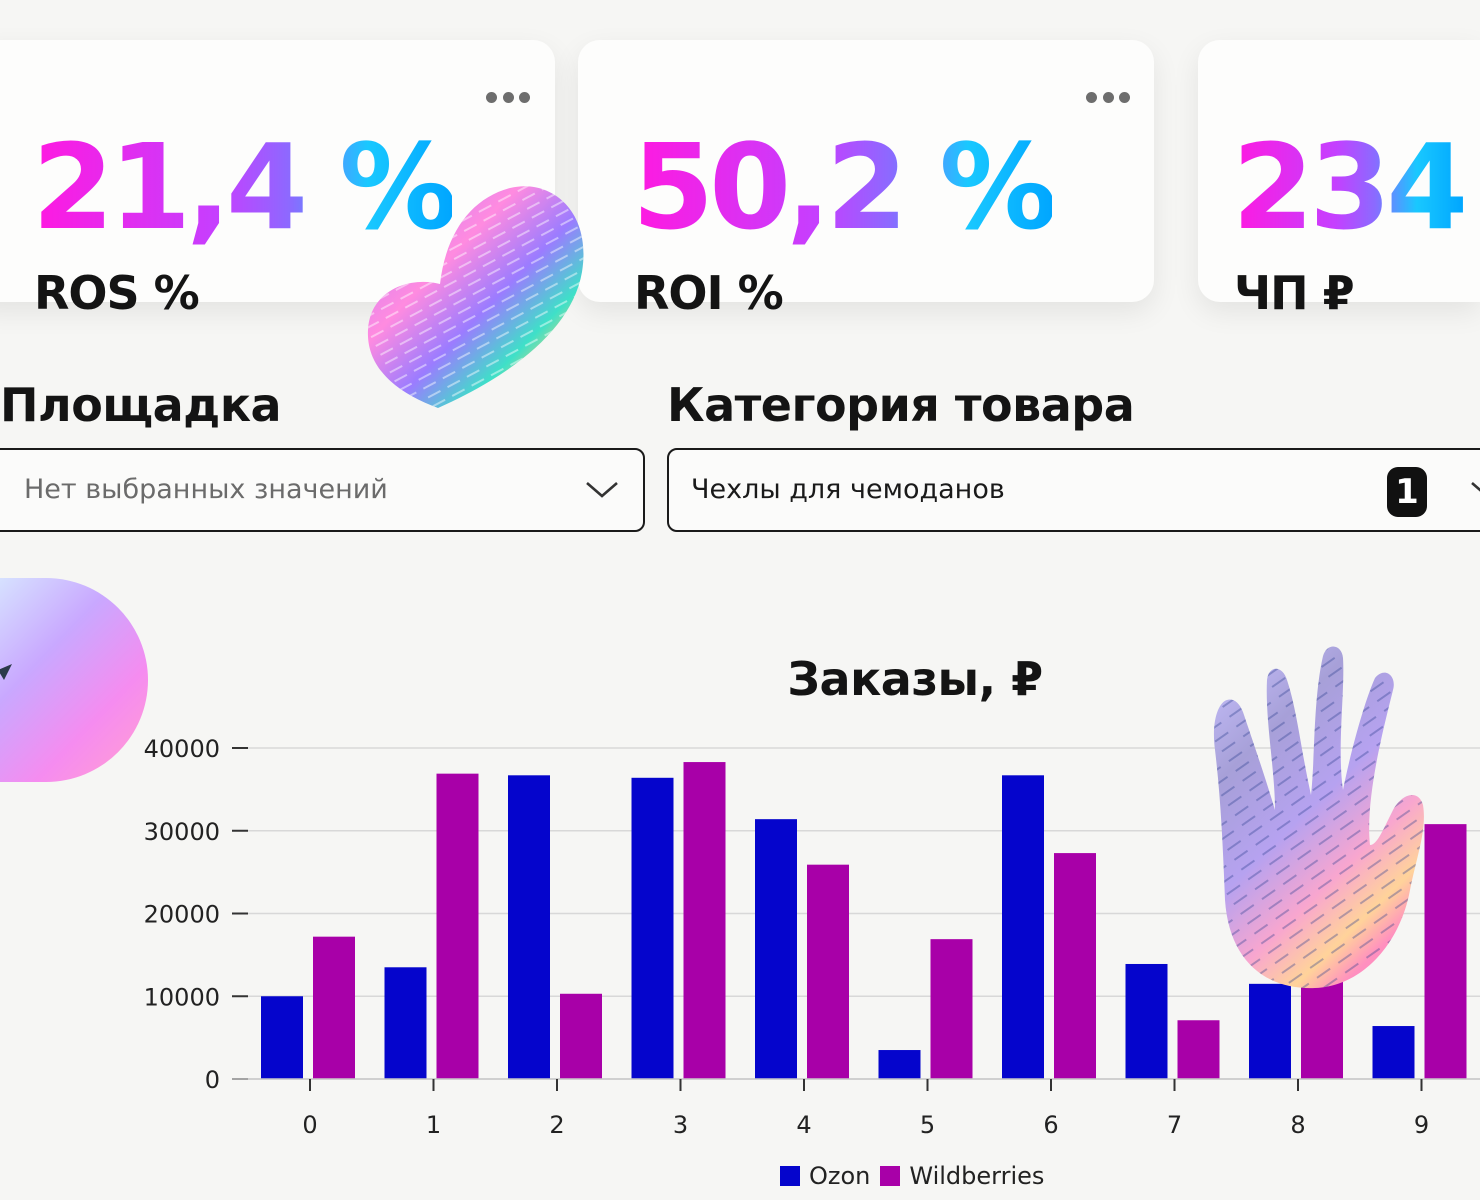  Describe the element at coordinates (433, 1125) in the screenshot. I see `x-tick-label: 1` at that location.